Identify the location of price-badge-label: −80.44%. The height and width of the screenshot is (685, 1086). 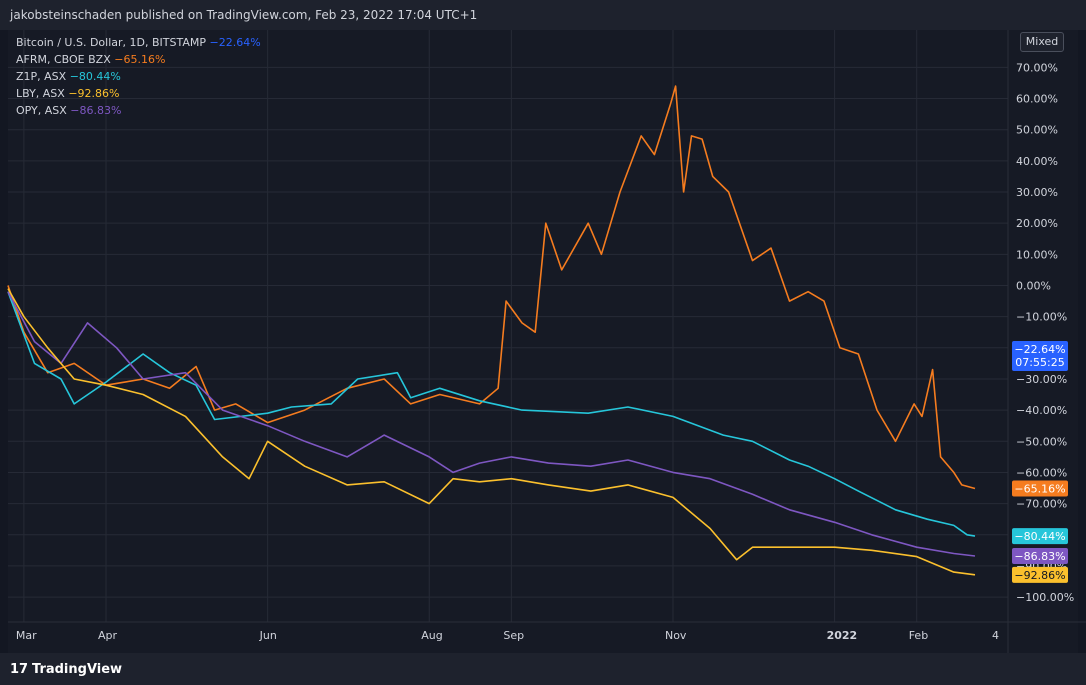
(1039, 536).